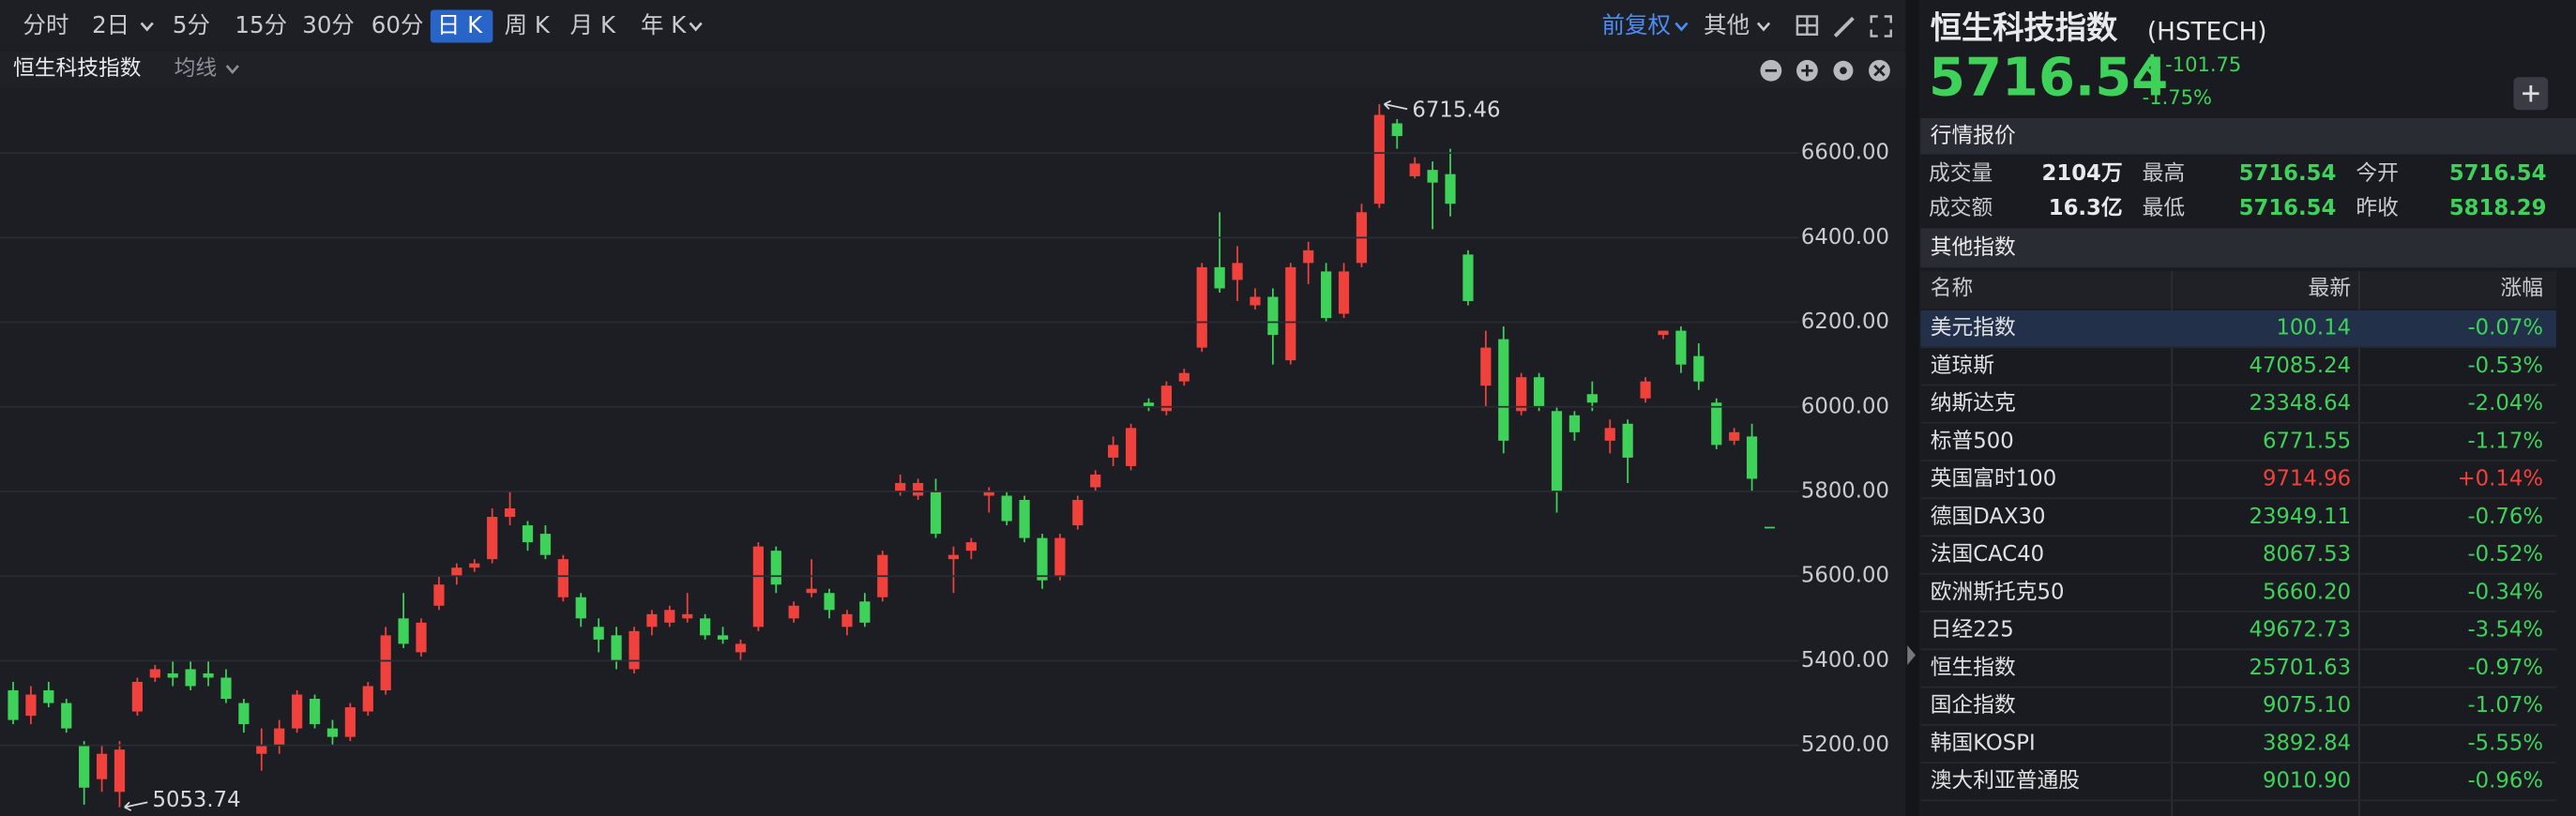 Image resolution: width=2576 pixels, height=816 pixels. Describe the element at coordinates (593, 24) in the screenshot. I see `period-tab: 月 K` at that location.